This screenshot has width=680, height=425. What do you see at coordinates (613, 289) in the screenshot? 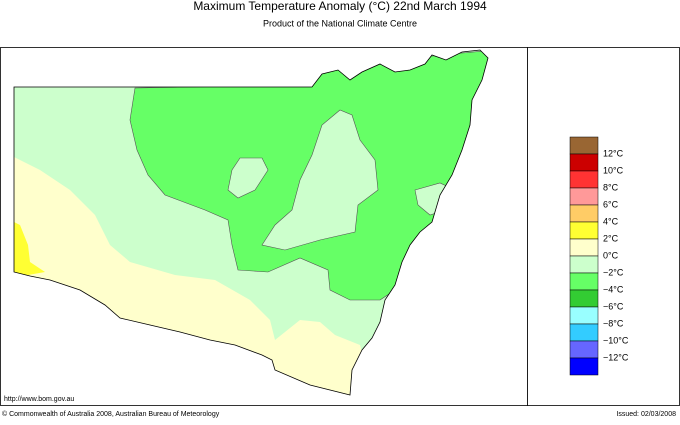
I see `legend-label: −4°C` at bounding box center [613, 289].